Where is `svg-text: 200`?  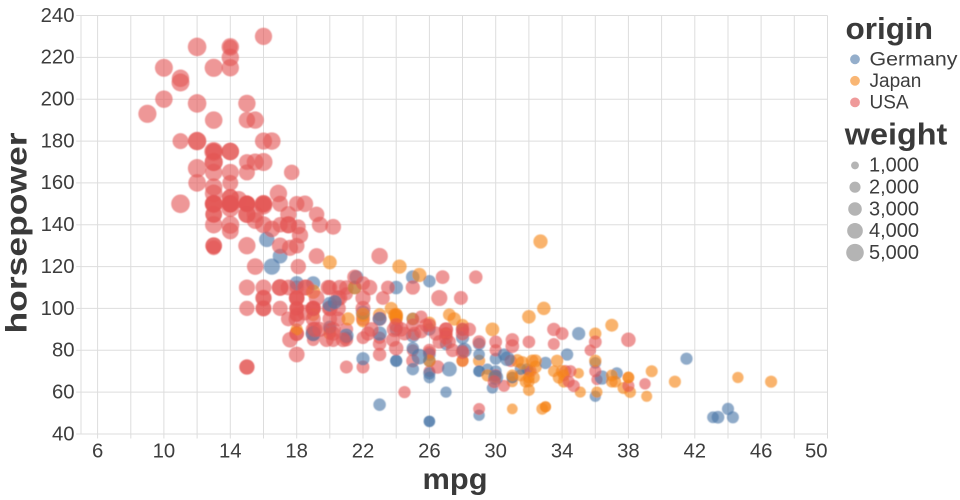
svg-text: 200 is located at coordinates (58, 100).